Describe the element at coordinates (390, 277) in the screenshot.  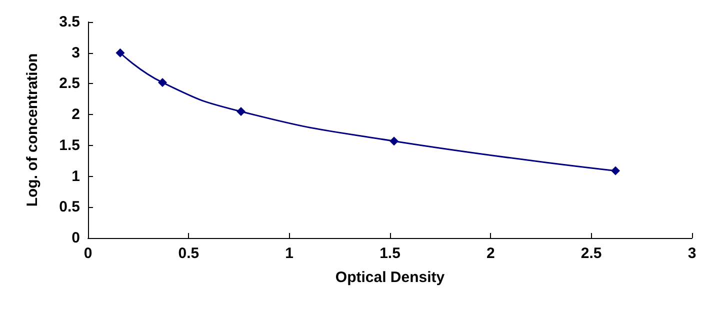
I see `x-axis-title: Optical Density` at that location.